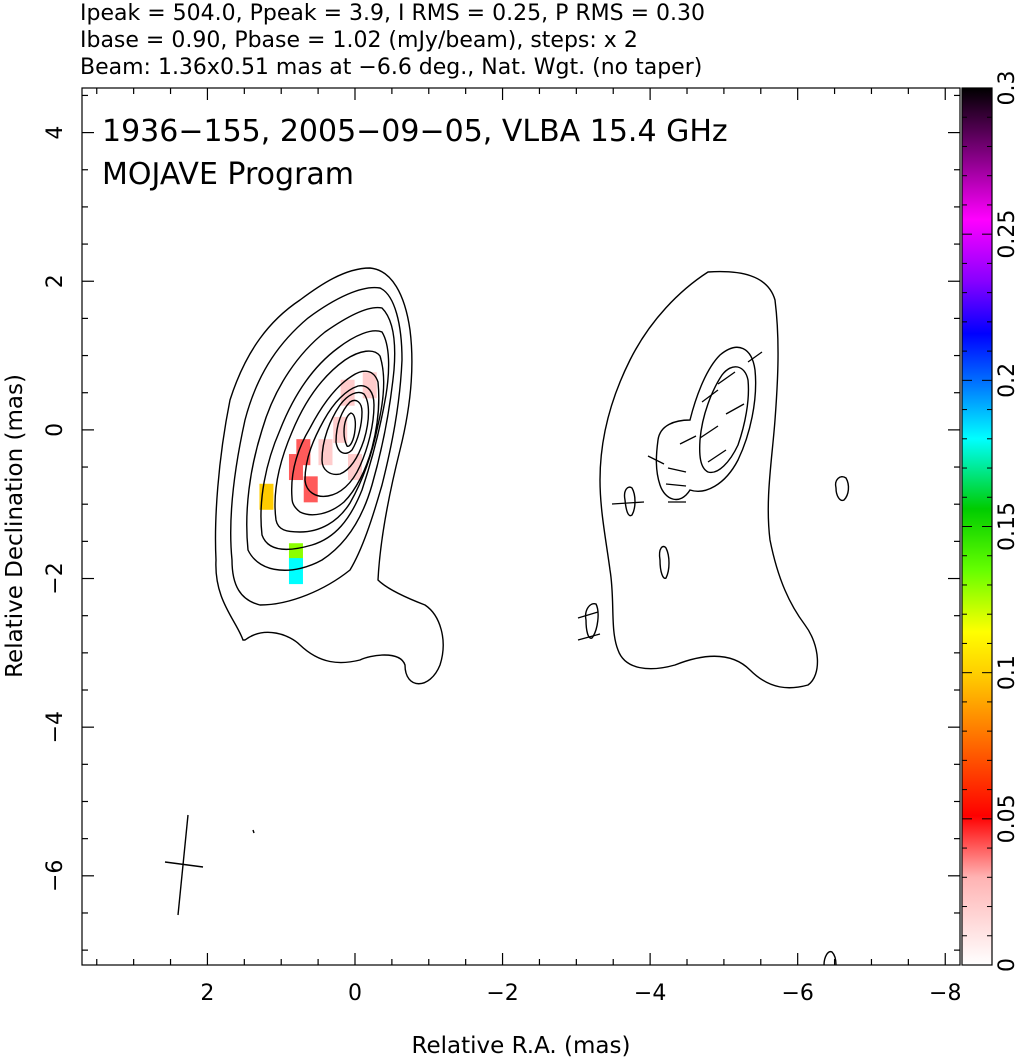  I want to click on pol-contour-outer, so click(709, 479).